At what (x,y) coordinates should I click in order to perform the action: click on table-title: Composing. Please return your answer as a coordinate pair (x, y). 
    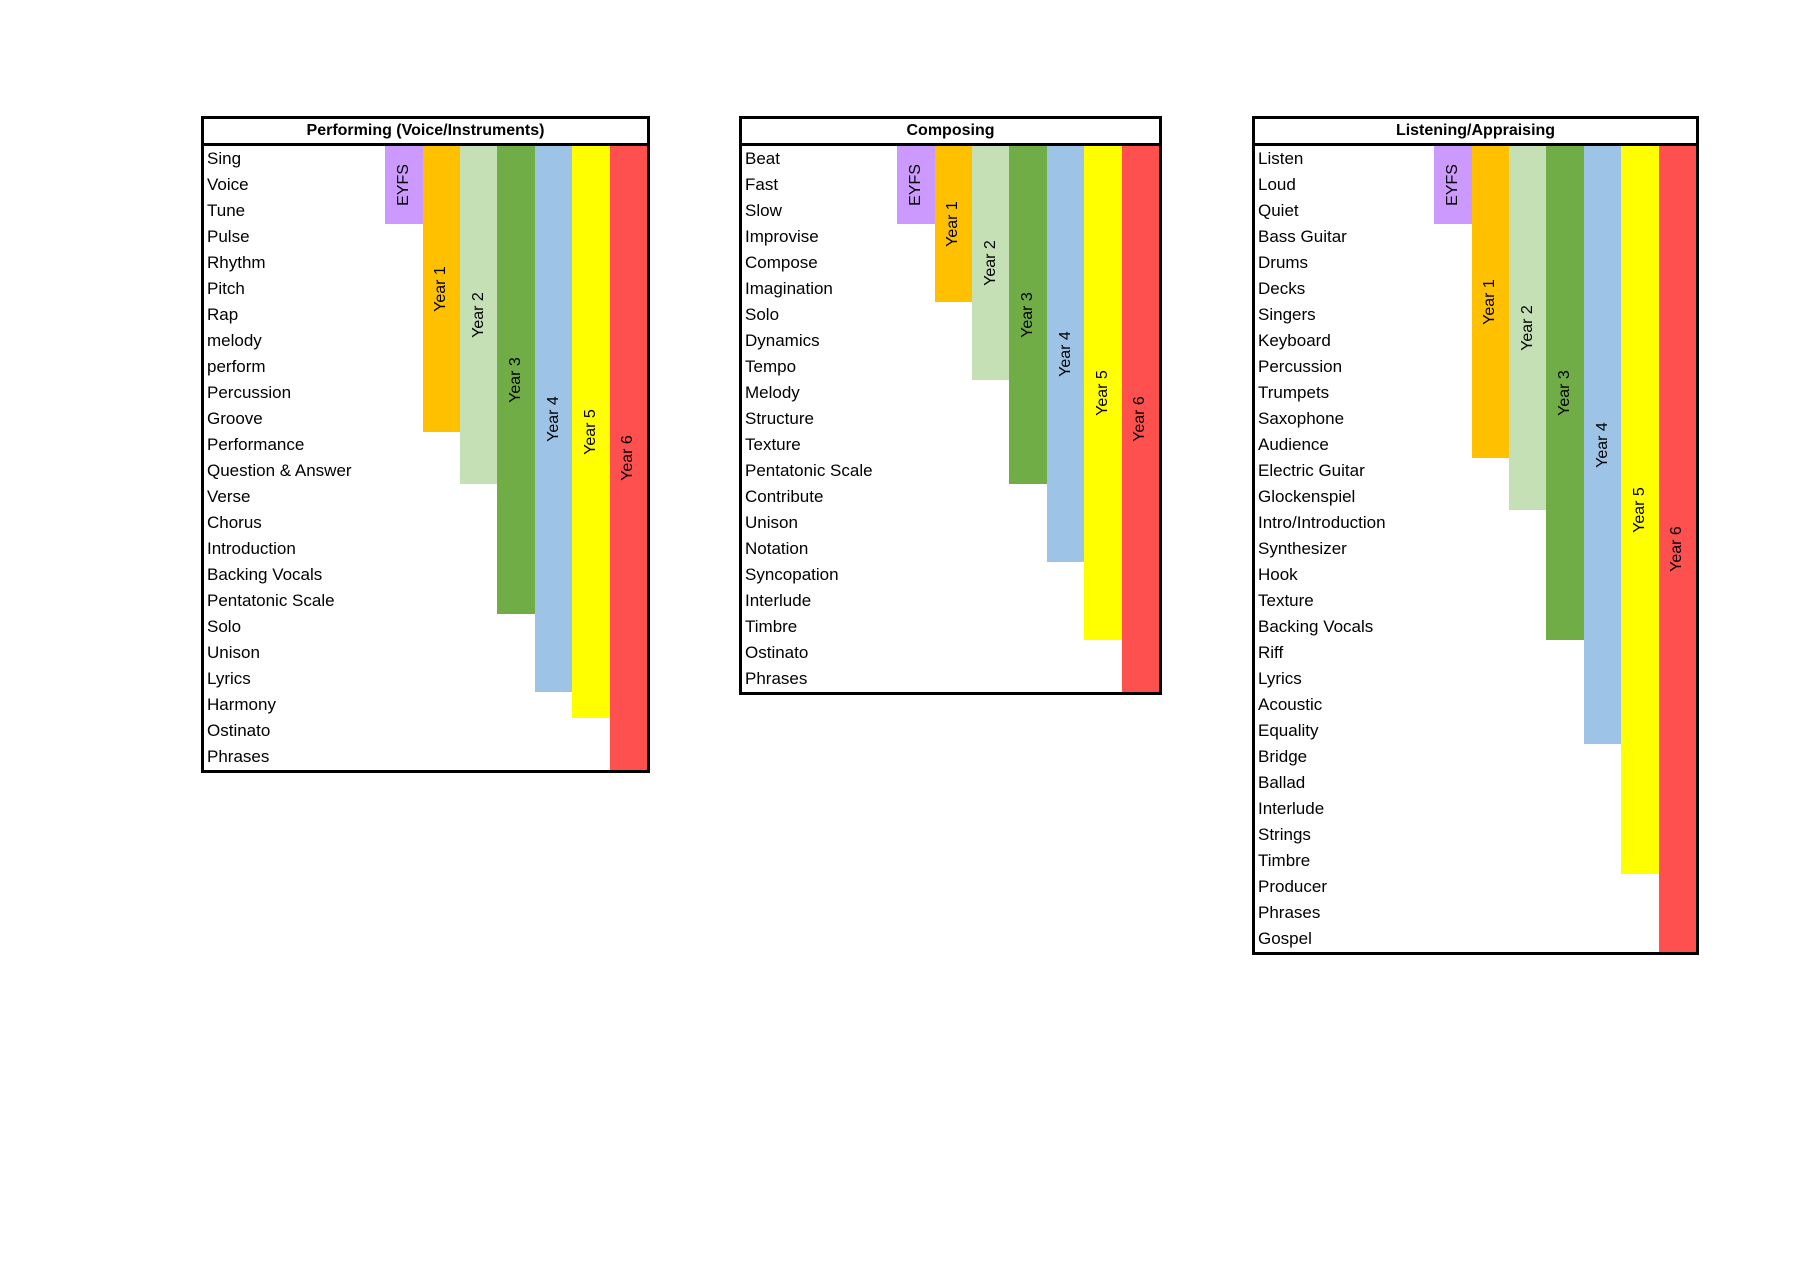
    Looking at the image, I should click on (950, 132).